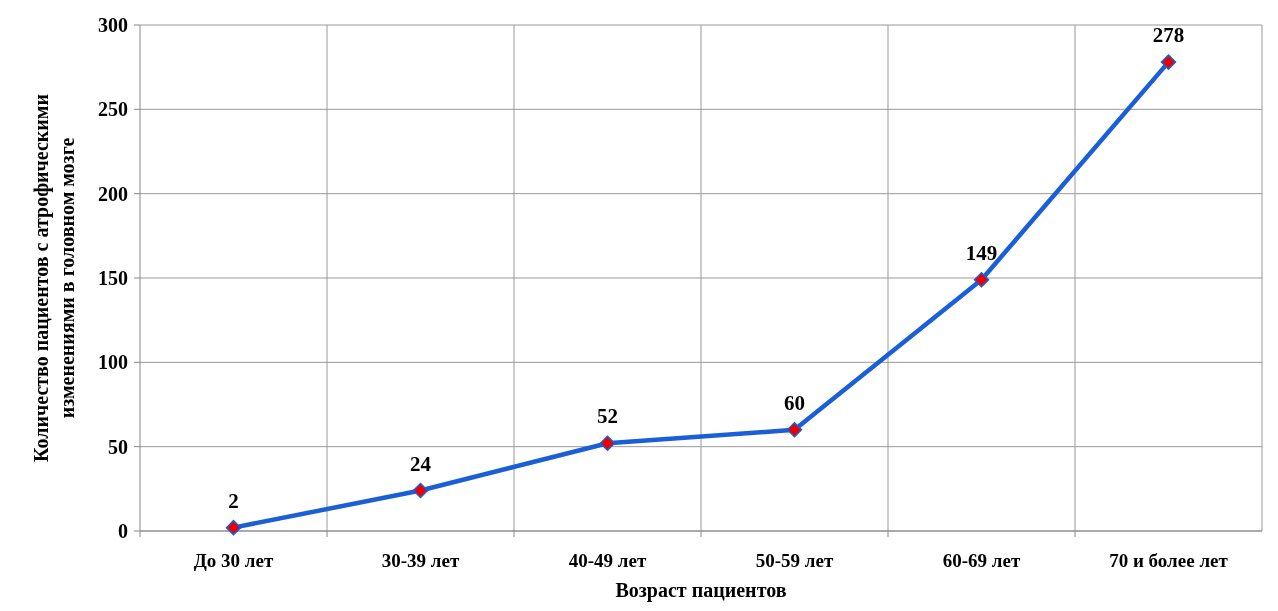 This screenshot has height=611, width=1278. I want to click on data-label: 24, so click(421, 463).